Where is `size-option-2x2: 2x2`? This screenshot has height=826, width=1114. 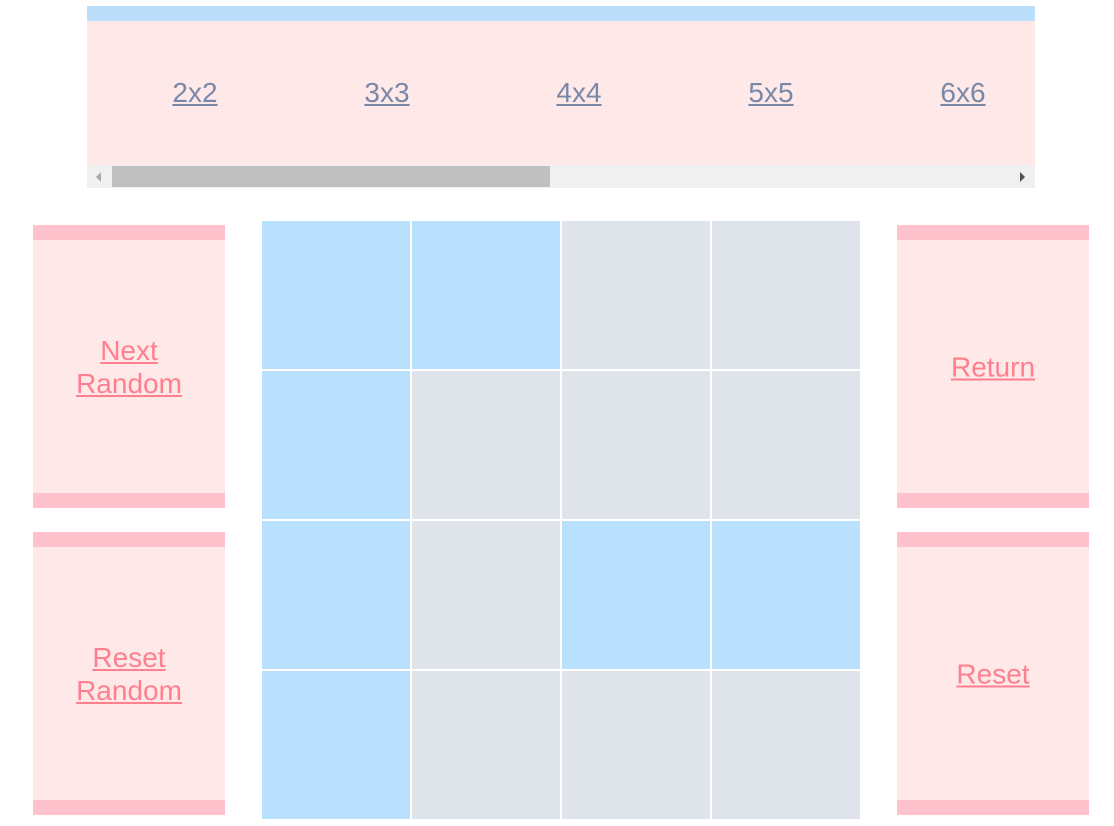 size-option-2x2: 2x2 is located at coordinates (195, 92).